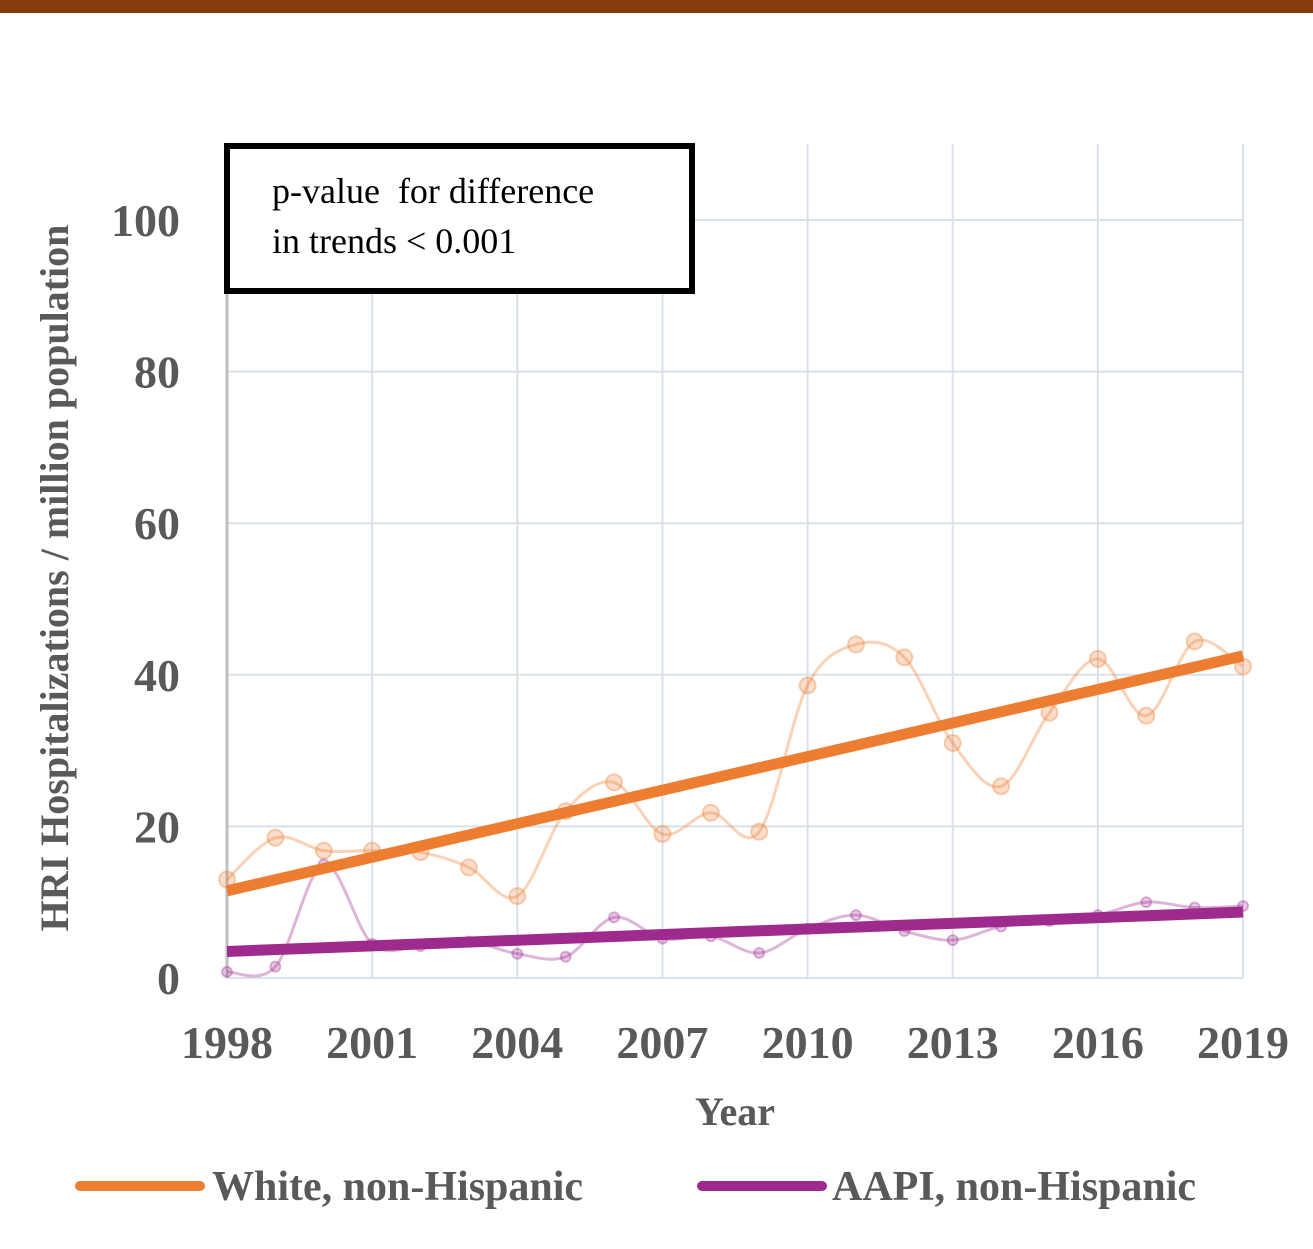  What do you see at coordinates (1014, 1187) in the screenshot?
I see `legend-label-aapi: AAPI, non-Hispanic` at bounding box center [1014, 1187].